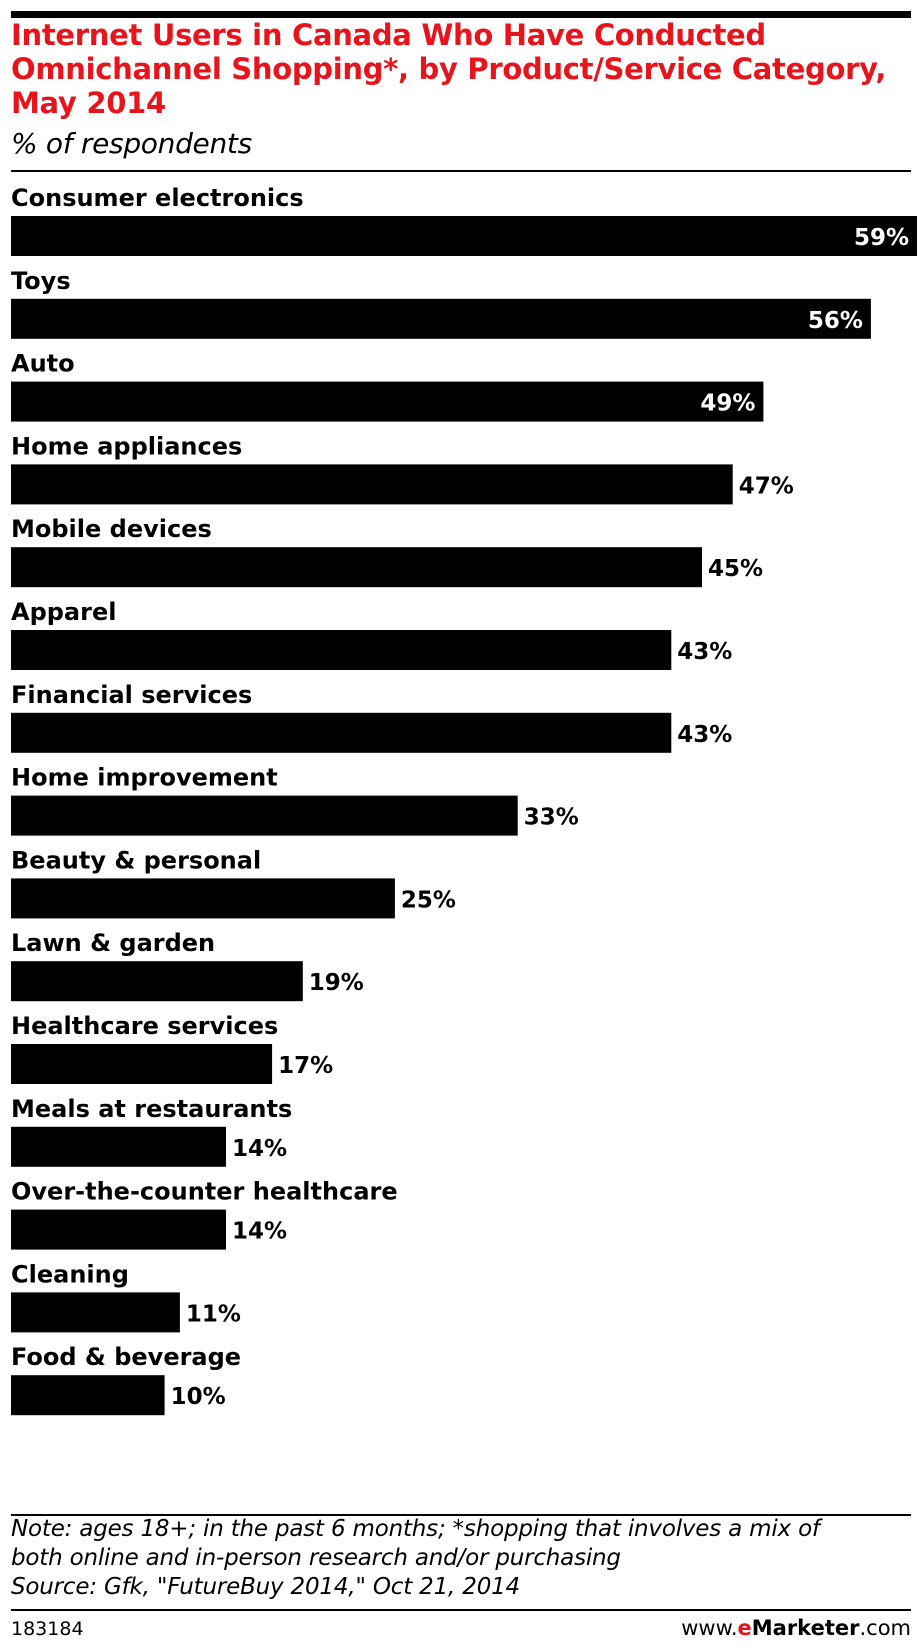 This screenshot has height=1647, width=922. What do you see at coordinates (70, 1274) in the screenshot?
I see `category-label: Cleaning` at bounding box center [70, 1274].